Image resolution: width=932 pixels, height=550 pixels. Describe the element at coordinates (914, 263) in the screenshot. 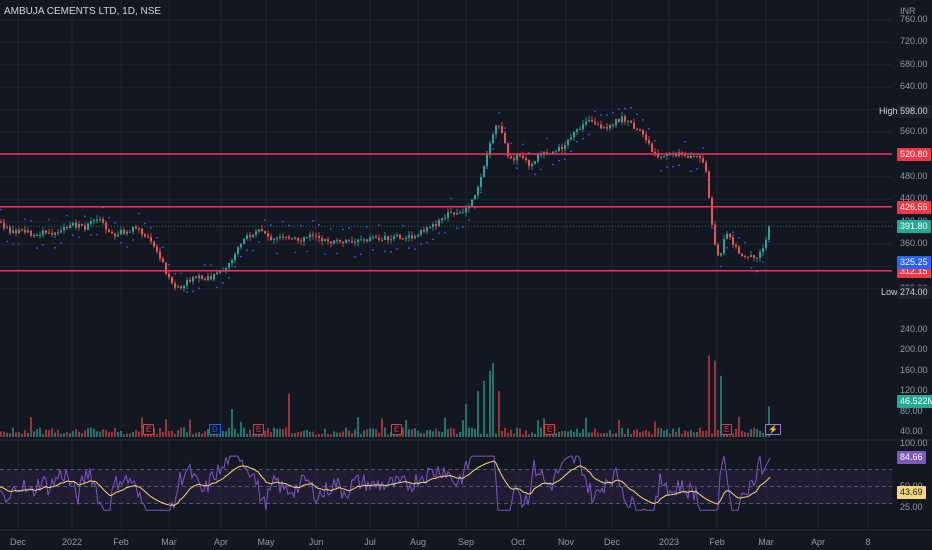

I see `sar-price-tag: 325.25` at that location.